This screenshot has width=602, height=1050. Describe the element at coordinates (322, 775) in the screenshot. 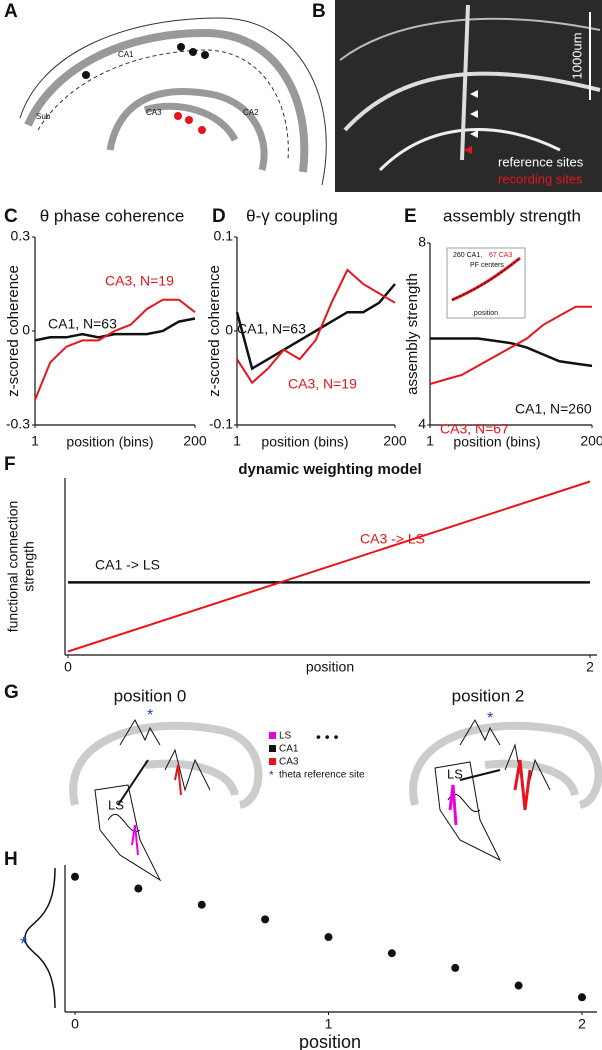

I see `legend-label: theta reference site` at that location.